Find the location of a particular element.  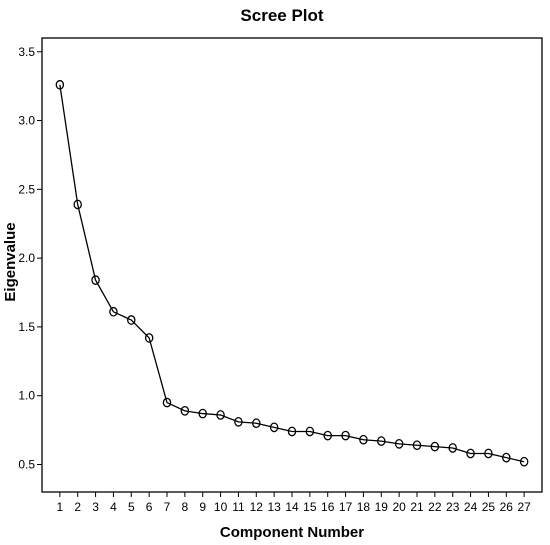

y-tick-label: 2.0 is located at coordinates (26, 258).